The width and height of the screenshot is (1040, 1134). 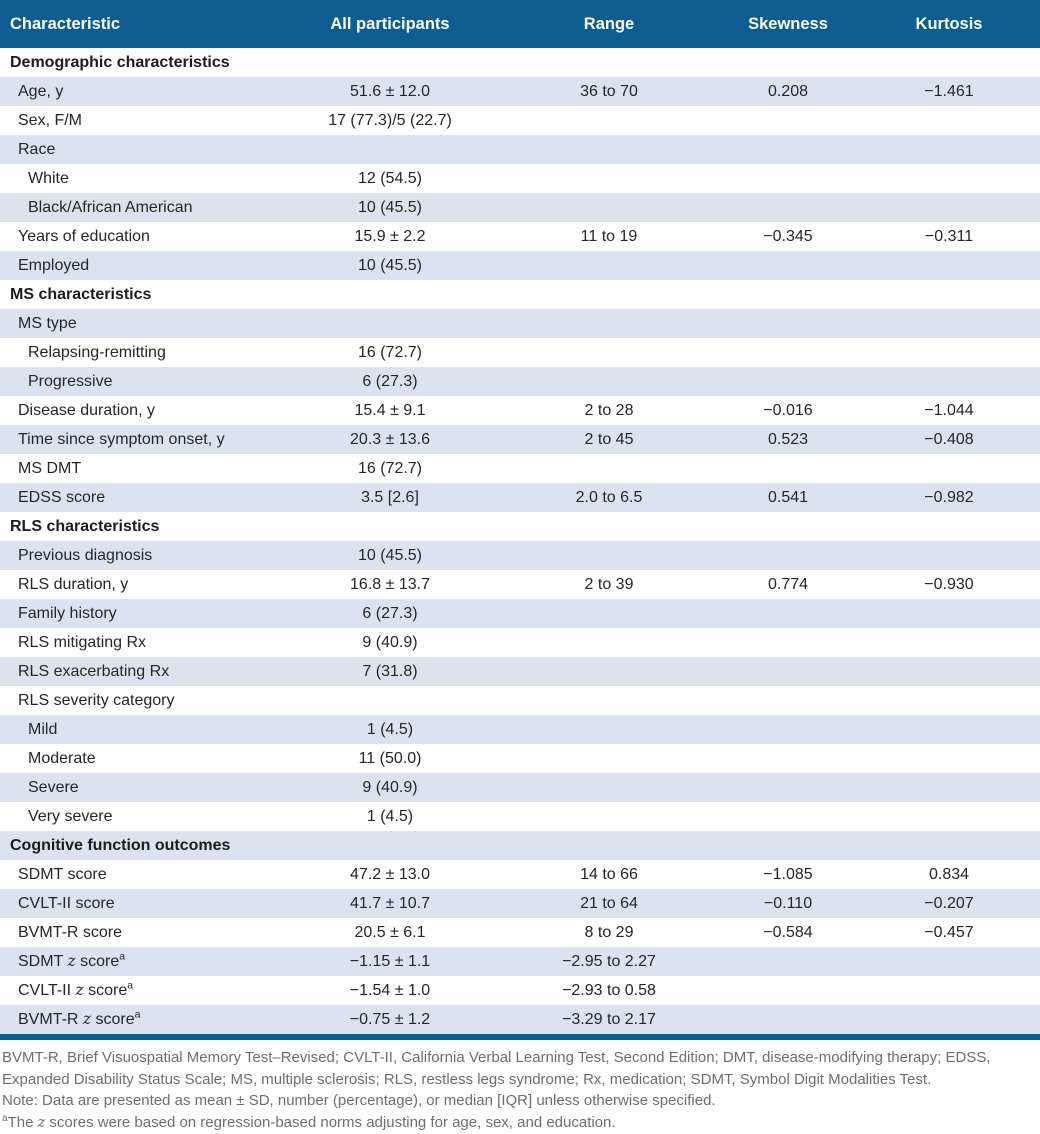 What do you see at coordinates (609, 410) in the screenshot?
I see `value-cell: 2 to 28` at bounding box center [609, 410].